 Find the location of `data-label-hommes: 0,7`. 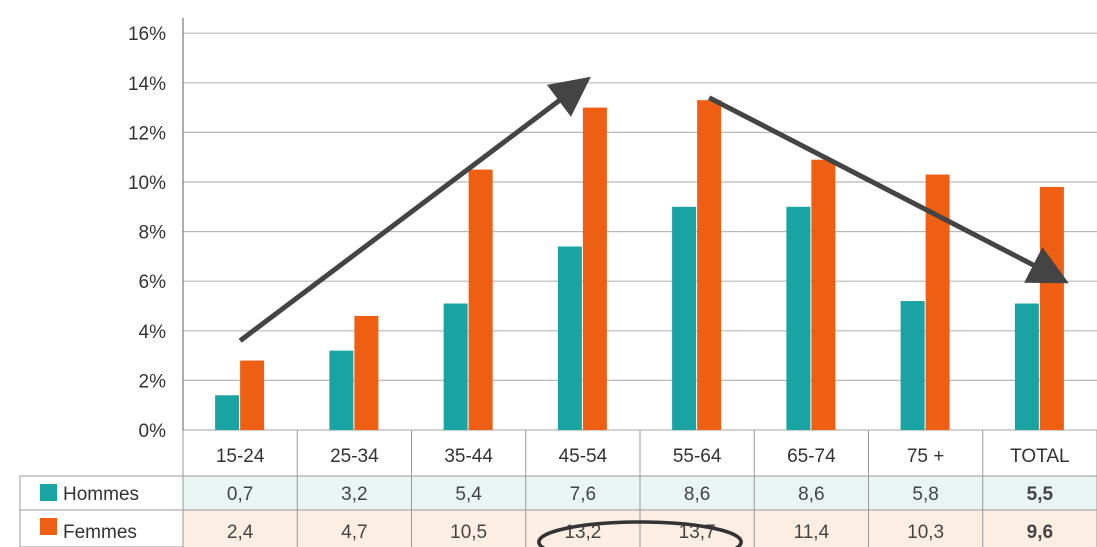

data-label-hommes: 0,7 is located at coordinates (240, 494).